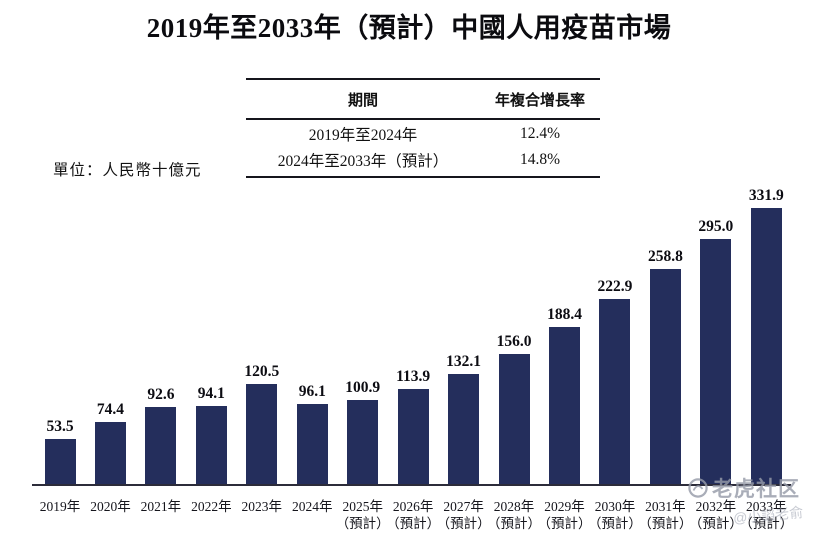 The image size is (818, 535). I want to click on x-tick-label: 2029年 （預計）, so click(564, 515).